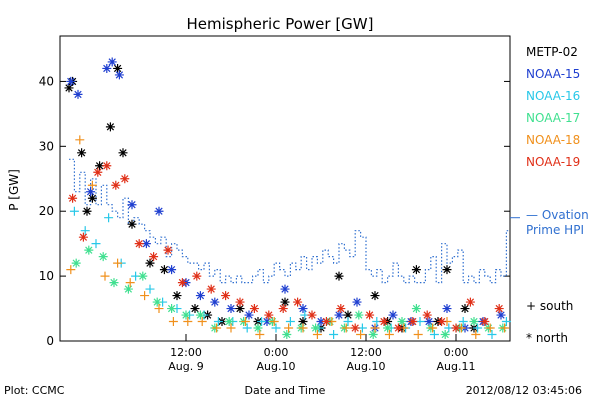 The height and width of the screenshot is (400, 600). I want to click on footer-plot-source: Plot: CCMC, so click(34, 390).